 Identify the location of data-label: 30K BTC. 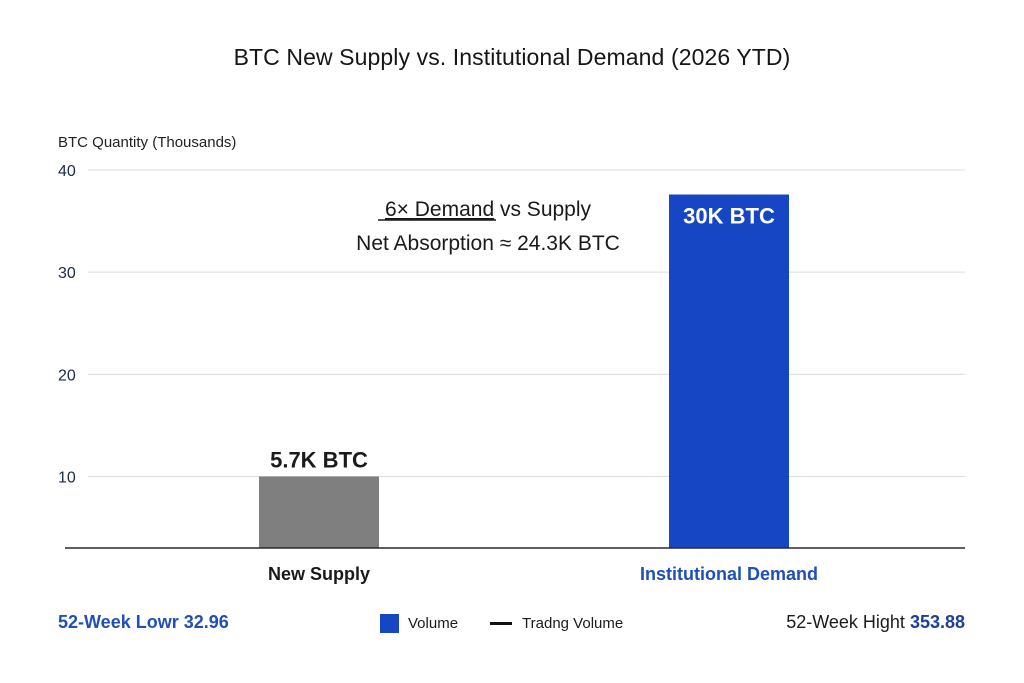
(729, 216).